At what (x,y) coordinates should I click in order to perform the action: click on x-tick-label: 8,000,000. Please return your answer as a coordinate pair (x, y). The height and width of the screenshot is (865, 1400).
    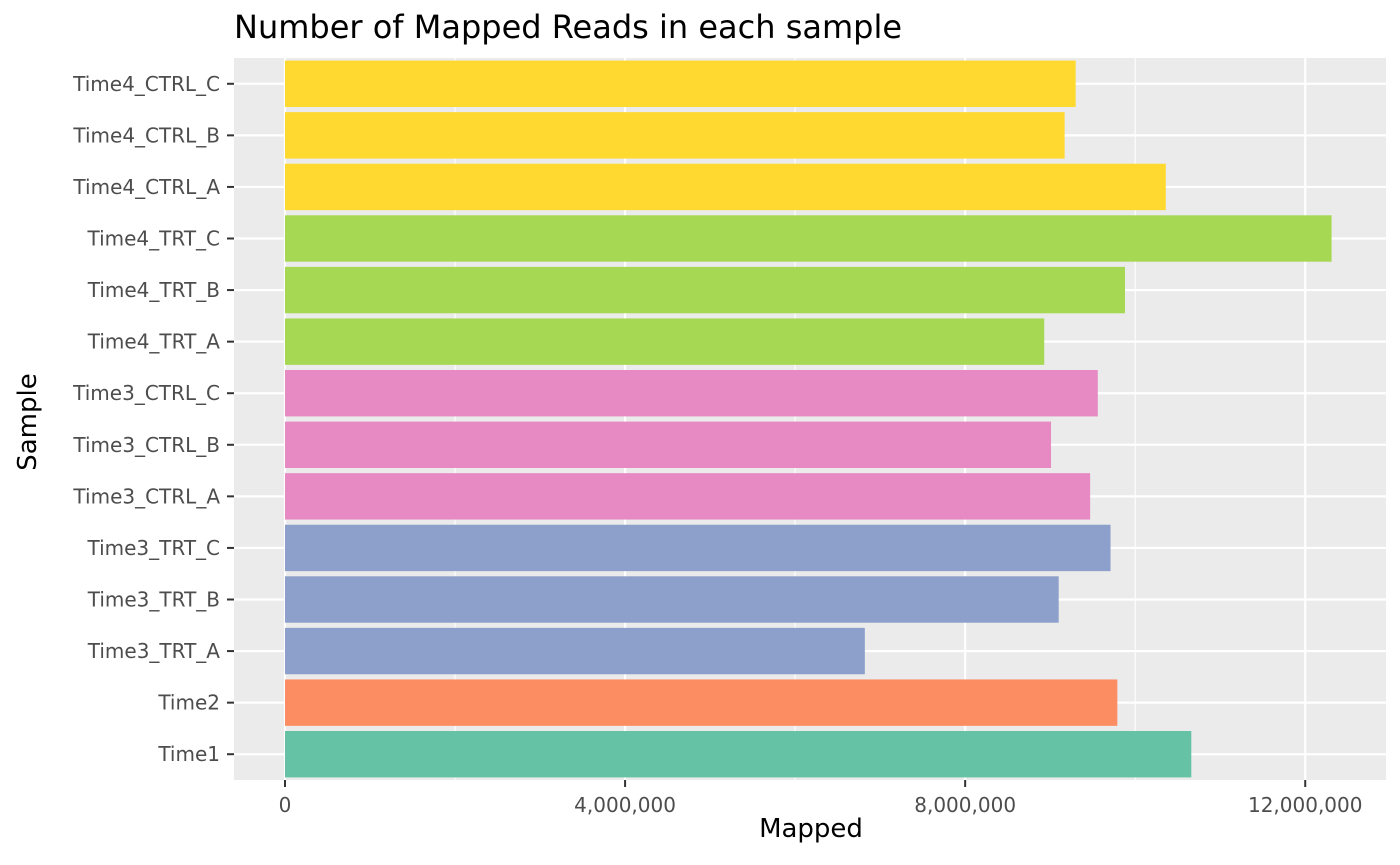
    Looking at the image, I should click on (965, 805).